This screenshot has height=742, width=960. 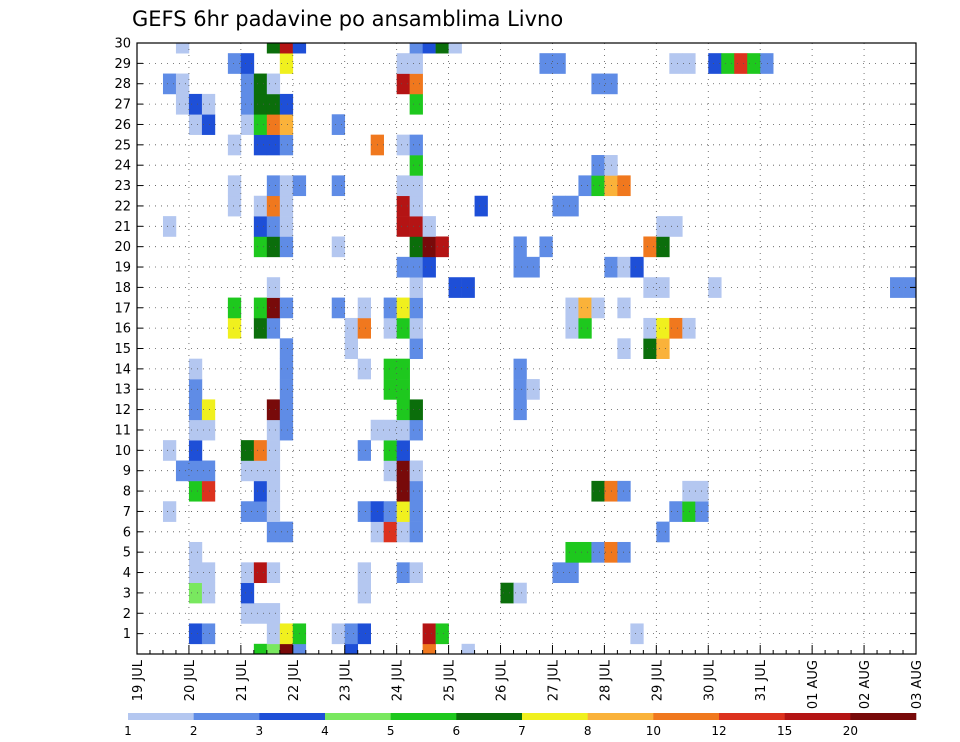 What do you see at coordinates (122, 227) in the screenshot?
I see `y-tick-label: 21` at bounding box center [122, 227].